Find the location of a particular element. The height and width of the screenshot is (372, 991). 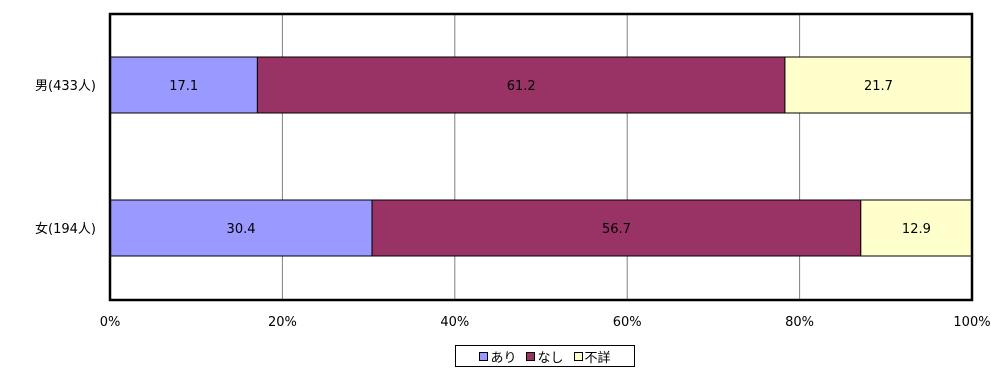

category-label: 女(194人) is located at coordinates (65, 229).